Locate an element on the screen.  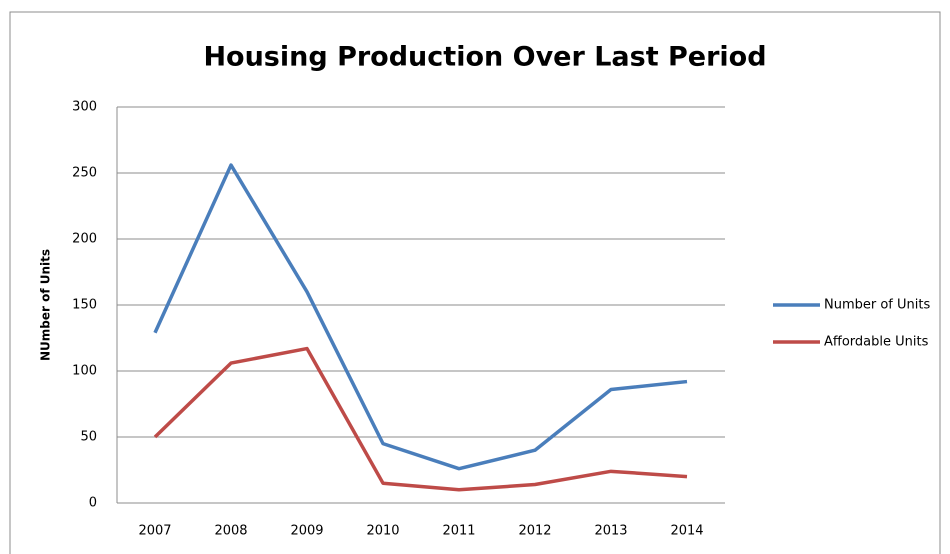
y-tick-label: 300 is located at coordinates (84, 107).